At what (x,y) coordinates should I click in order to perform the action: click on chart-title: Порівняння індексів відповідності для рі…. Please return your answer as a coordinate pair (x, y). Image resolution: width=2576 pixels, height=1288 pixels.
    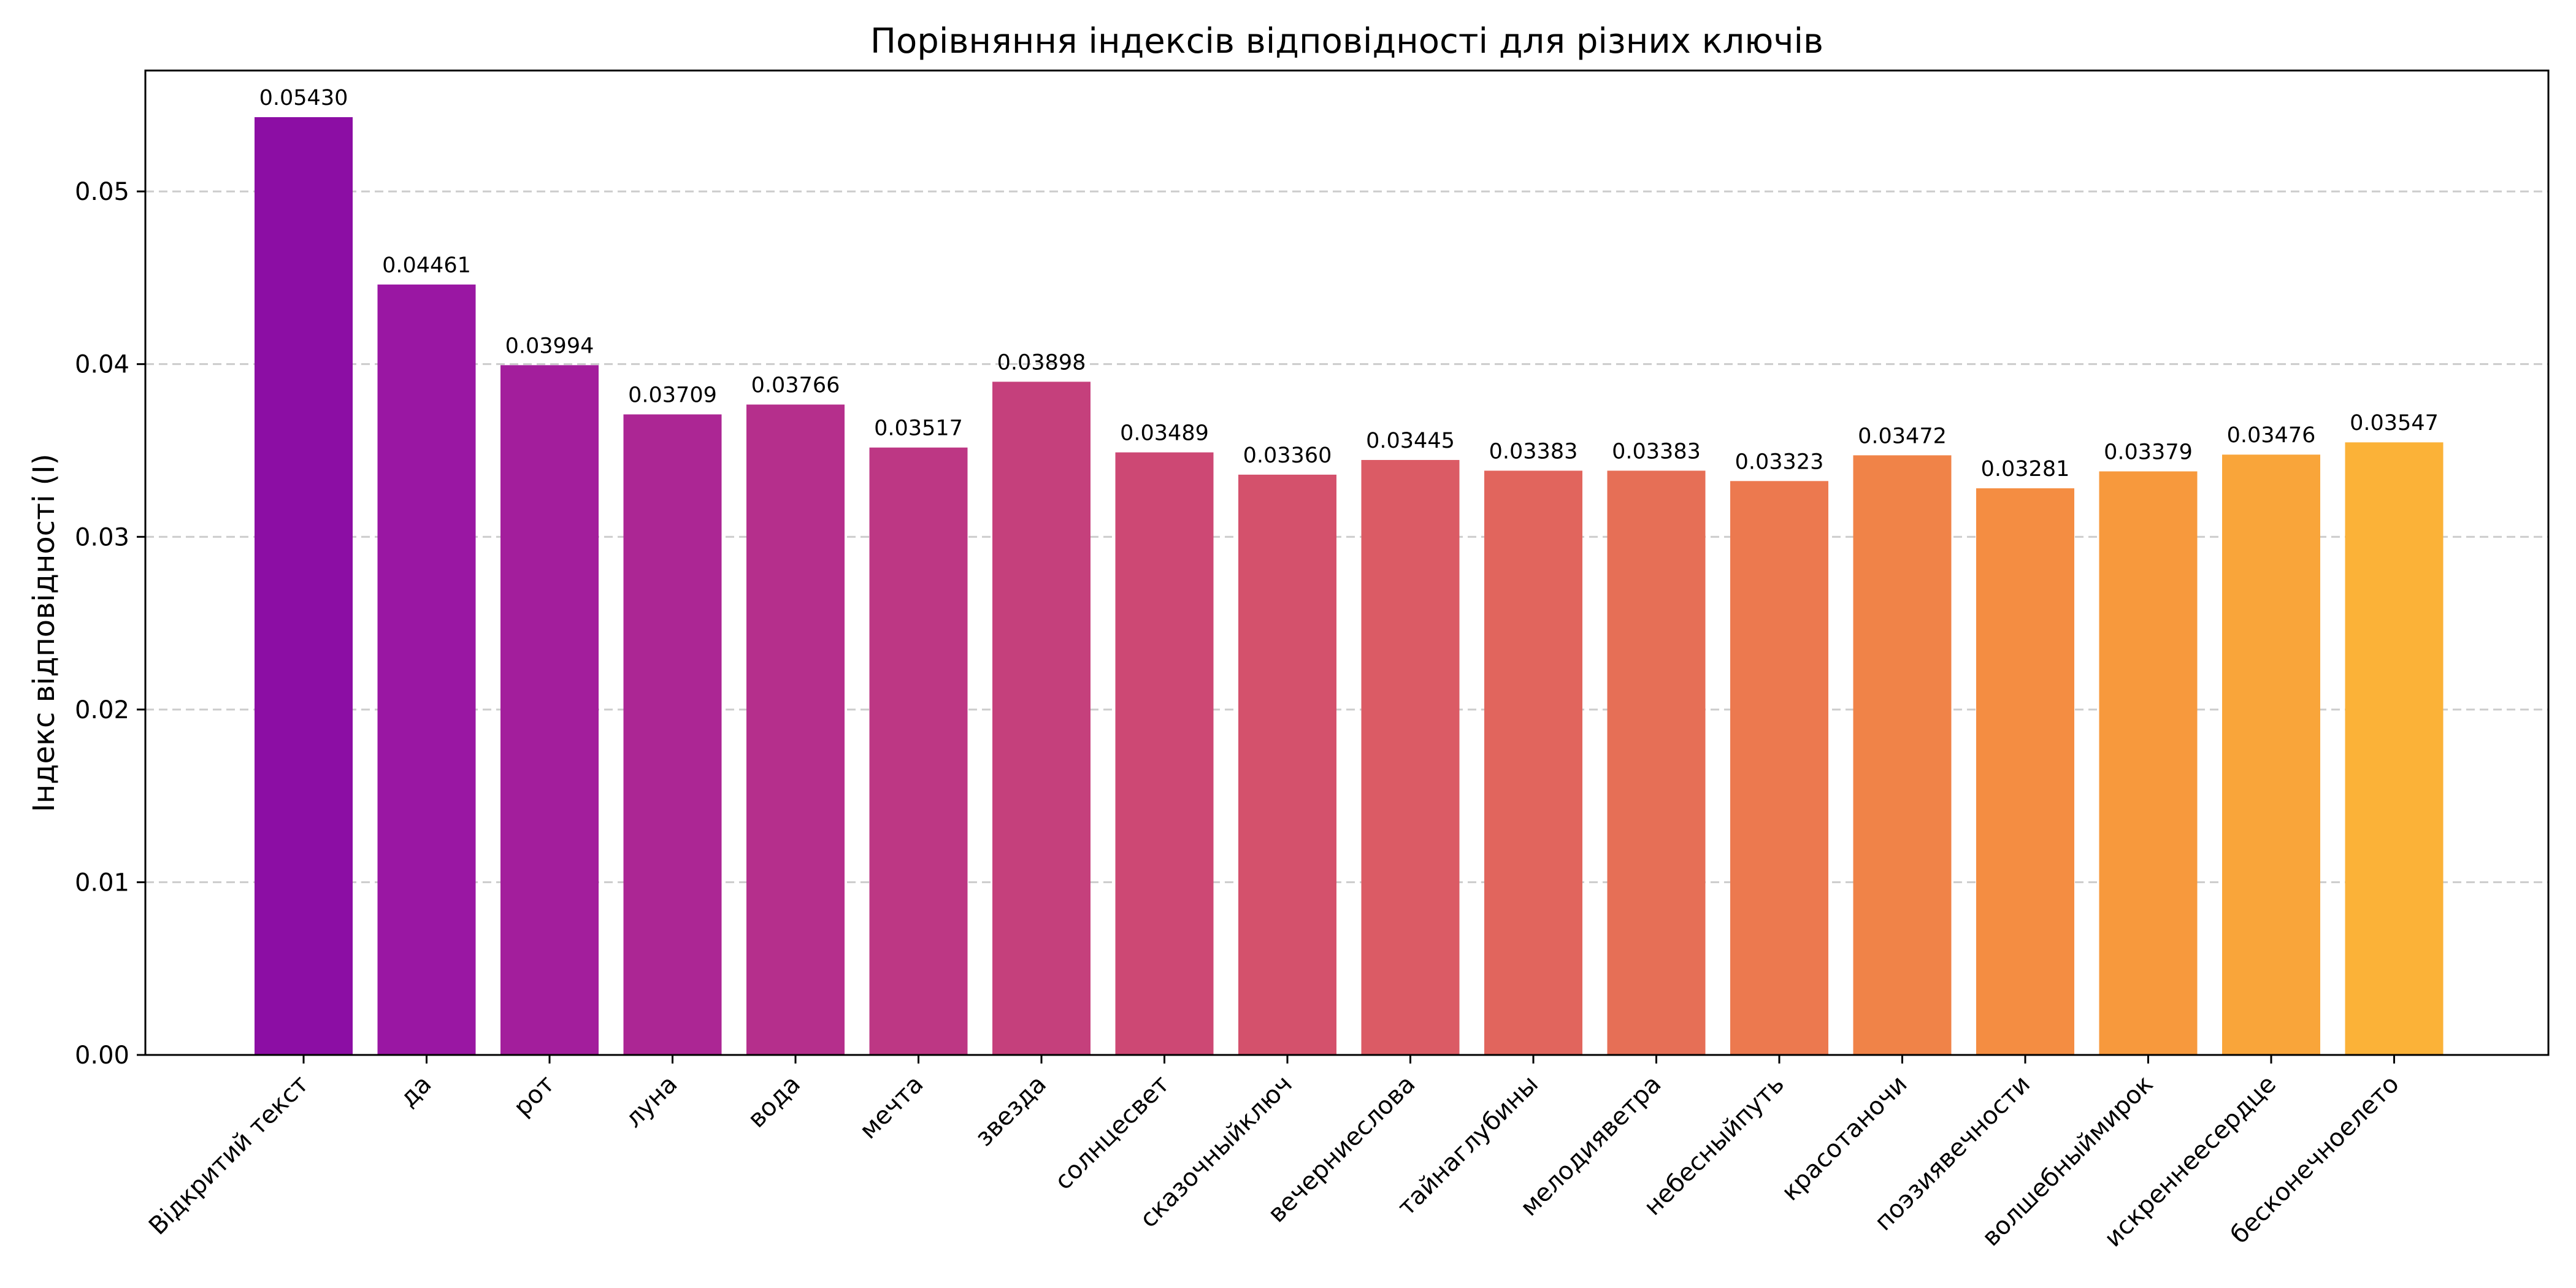
    Looking at the image, I should click on (1346, 41).